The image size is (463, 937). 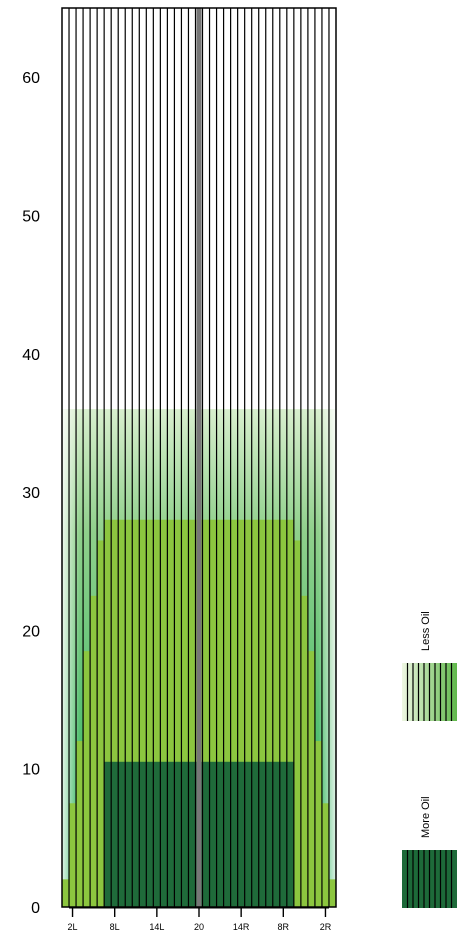 I want to click on y-tick-label-50: 50, so click(x=31, y=216).